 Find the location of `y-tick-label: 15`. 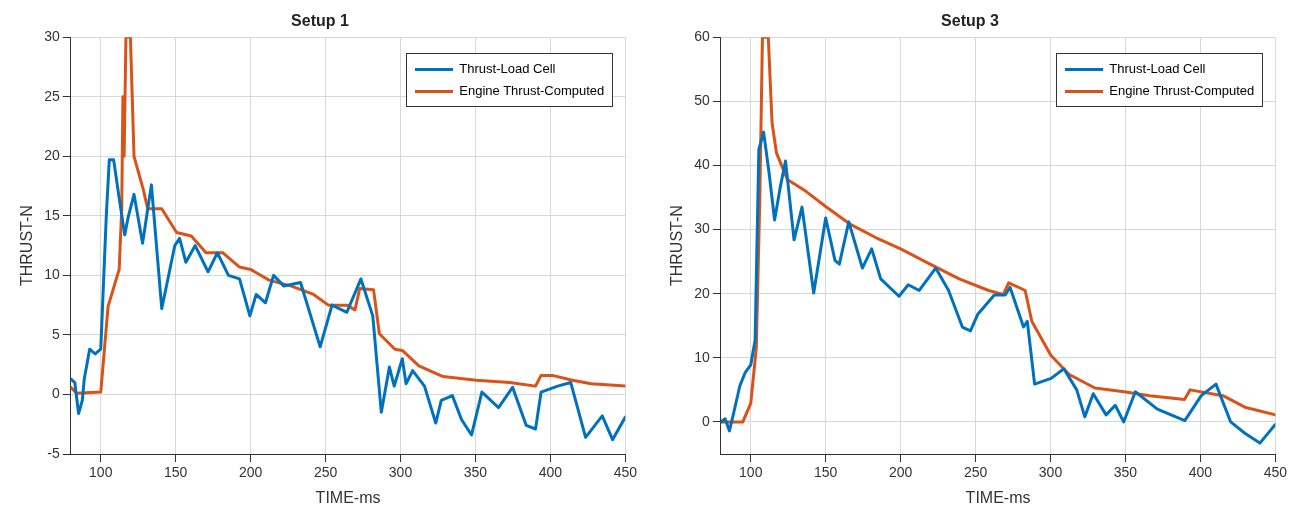

y-tick-label: 15 is located at coordinates (52, 214).